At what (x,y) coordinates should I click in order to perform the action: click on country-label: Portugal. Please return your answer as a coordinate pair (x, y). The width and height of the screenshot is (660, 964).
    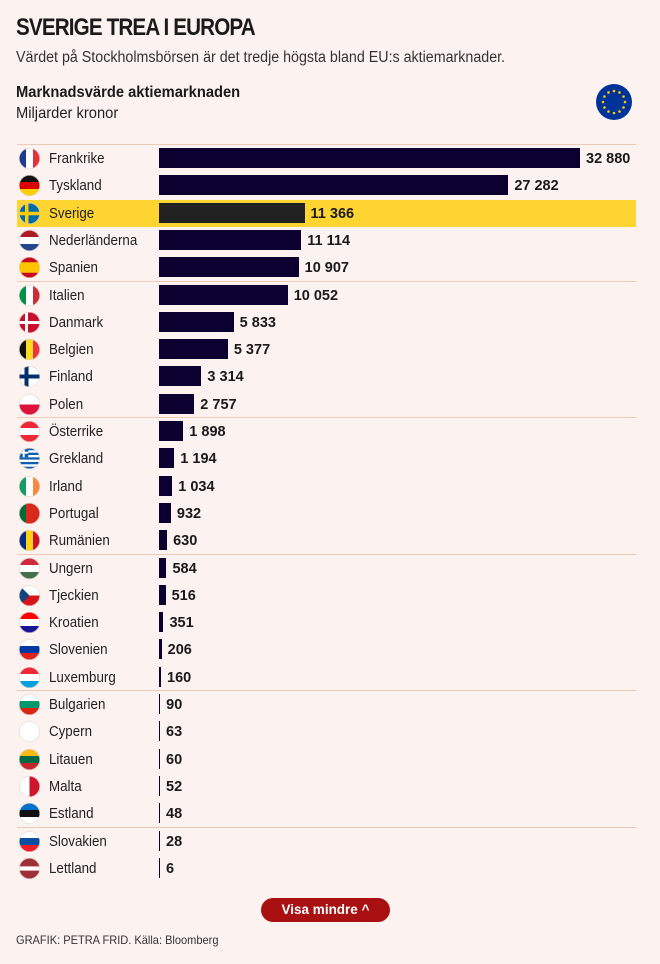
    Looking at the image, I should click on (74, 513).